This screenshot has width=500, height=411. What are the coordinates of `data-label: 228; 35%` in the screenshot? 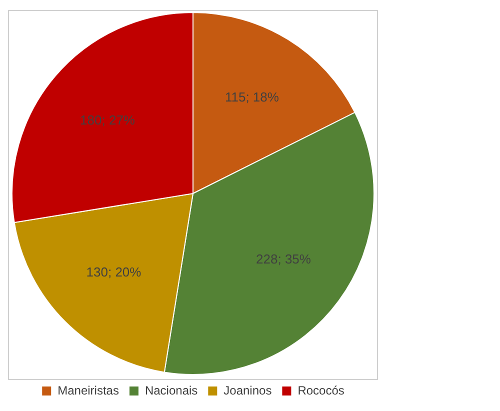 It's located at (284, 258).